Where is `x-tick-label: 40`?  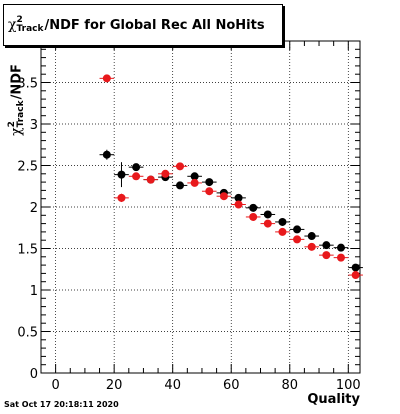
x-tick-label: 40 is located at coordinates (172, 385).